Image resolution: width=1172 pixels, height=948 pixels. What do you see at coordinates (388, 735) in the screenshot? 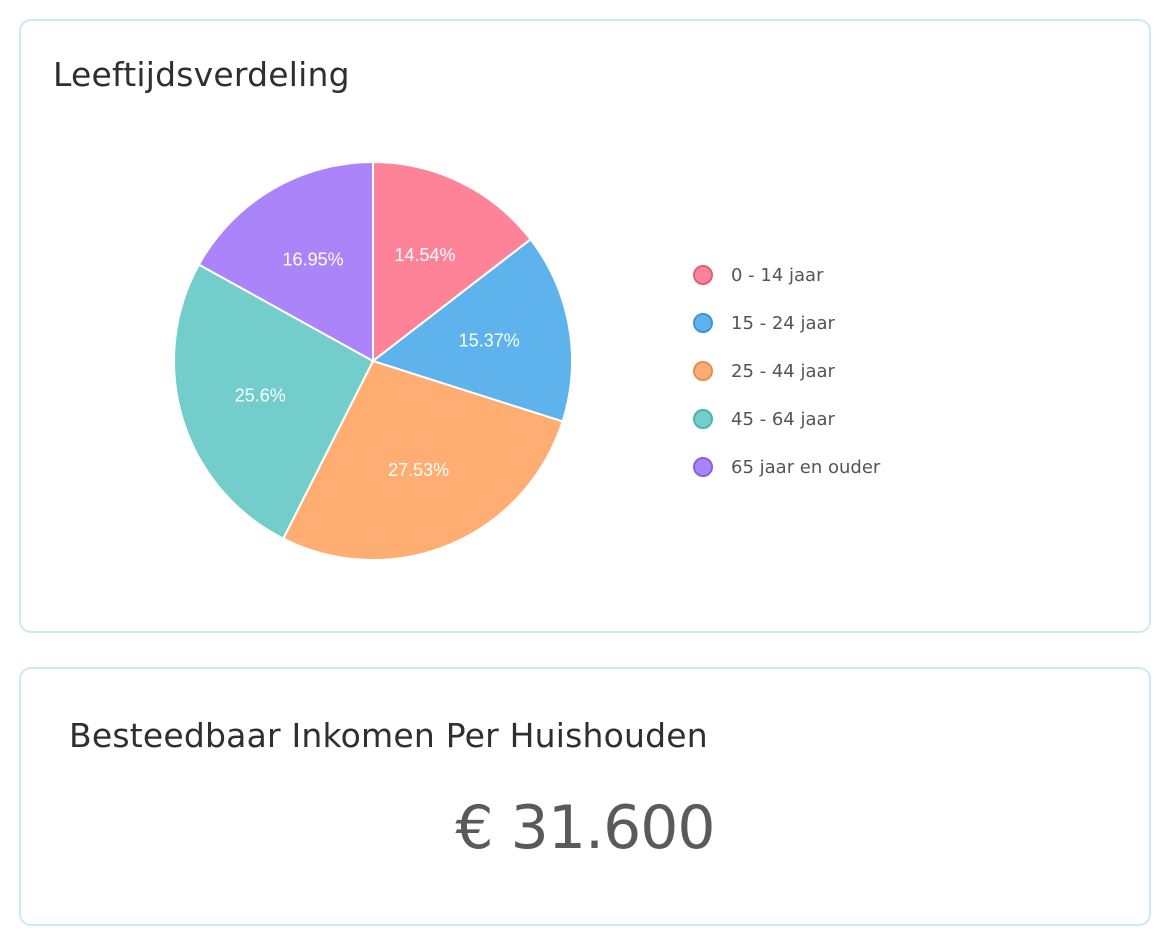
I see `income-title: Besteedbaar Inkomen Per Huishouden` at bounding box center [388, 735].